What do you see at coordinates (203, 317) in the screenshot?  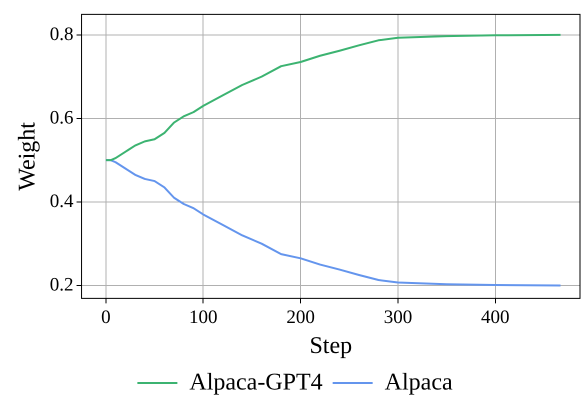 I see `x-tick-label: 100` at bounding box center [203, 317].